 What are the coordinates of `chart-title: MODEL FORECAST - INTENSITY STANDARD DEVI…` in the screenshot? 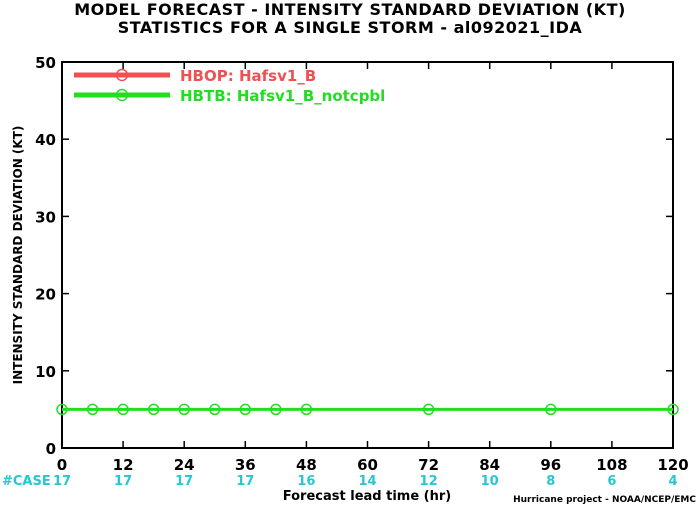 It's located at (350, 9).